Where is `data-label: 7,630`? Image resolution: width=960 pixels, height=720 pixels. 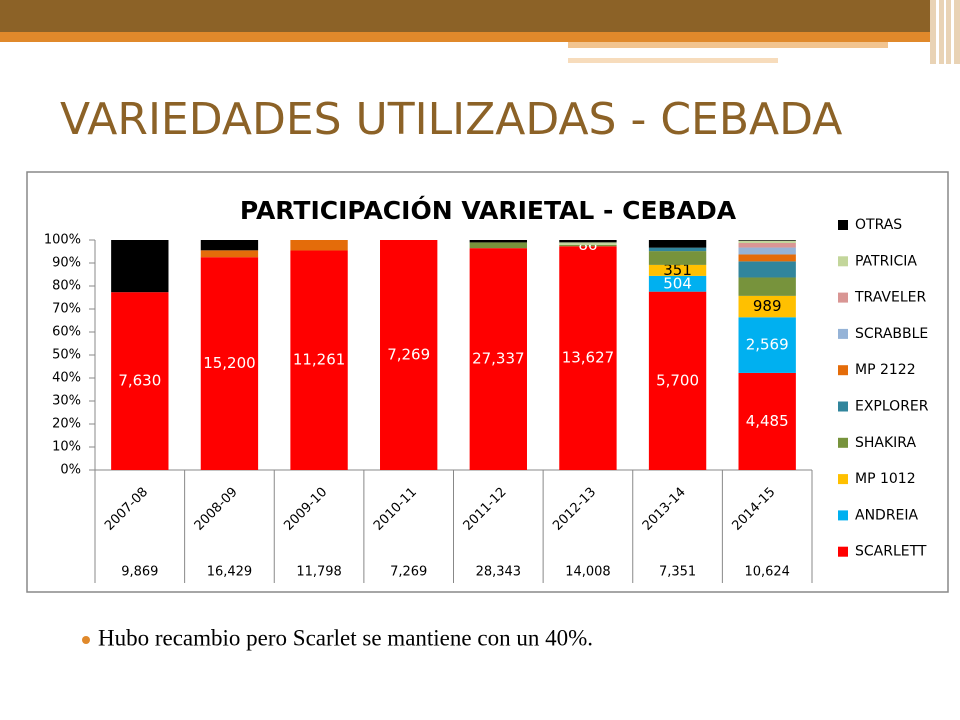
data-label: 7,630 is located at coordinates (139, 381).